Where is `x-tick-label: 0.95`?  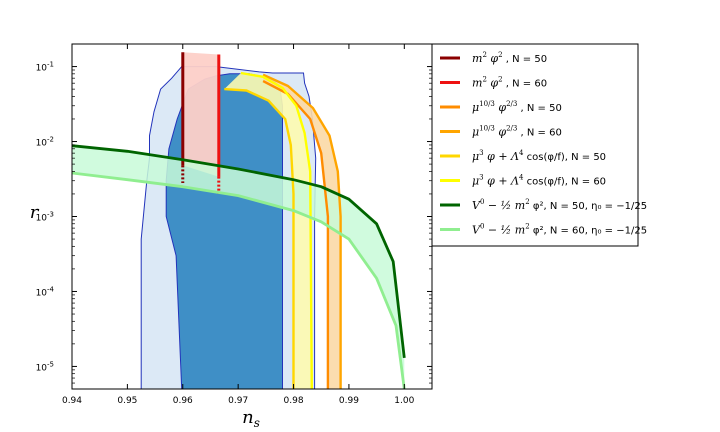
x-tick-label: 0.95 is located at coordinates (127, 401).